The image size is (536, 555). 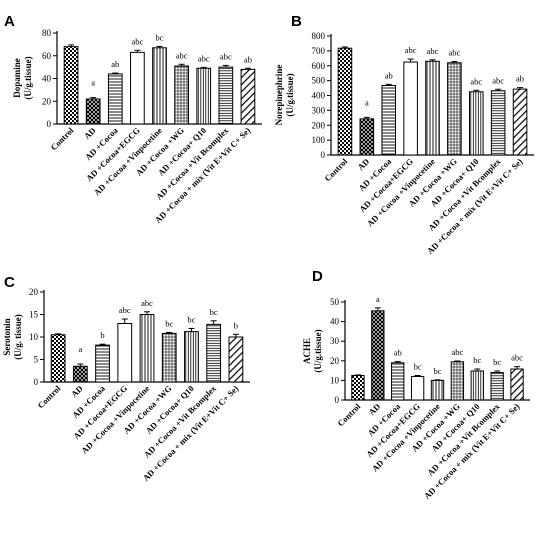 What do you see at coordinates (17, 78) in the screenshot?
I see `y-axis-label-line: Dopamine` at bounding box center [17, 78].